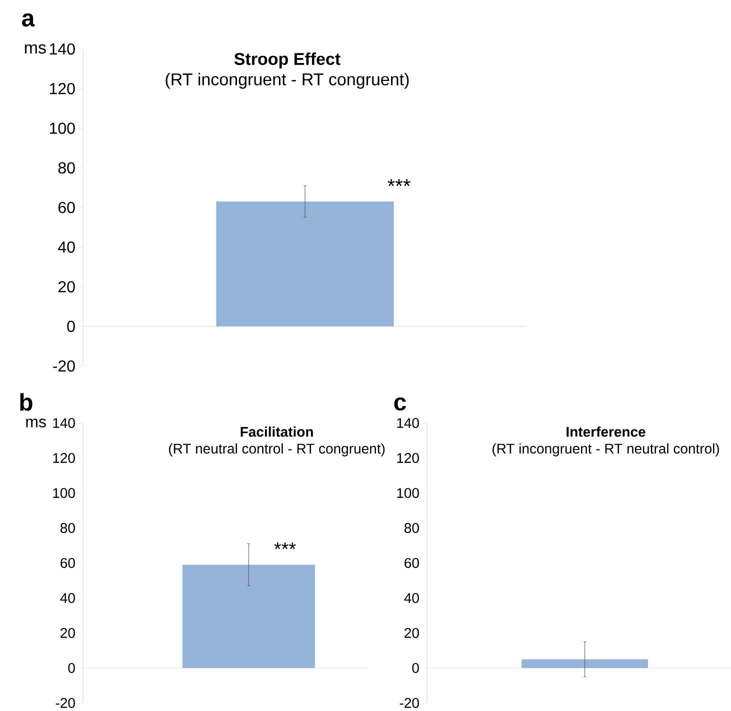 This screenshot has height=711, width=731. Describe the element at coordinates (276, 431) in the screenshot. I see `chart-title: Facilitation` at that location.